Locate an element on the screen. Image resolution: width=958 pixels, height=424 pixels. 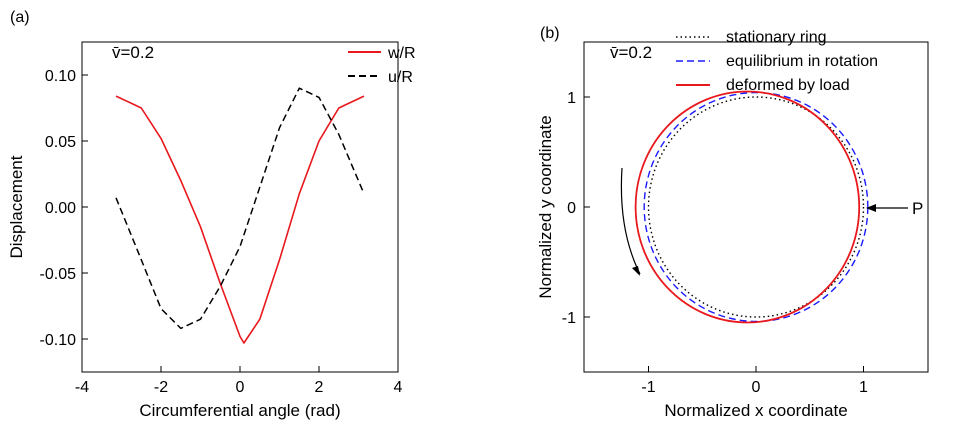
series-u-line is located at coordinates (240, 208).